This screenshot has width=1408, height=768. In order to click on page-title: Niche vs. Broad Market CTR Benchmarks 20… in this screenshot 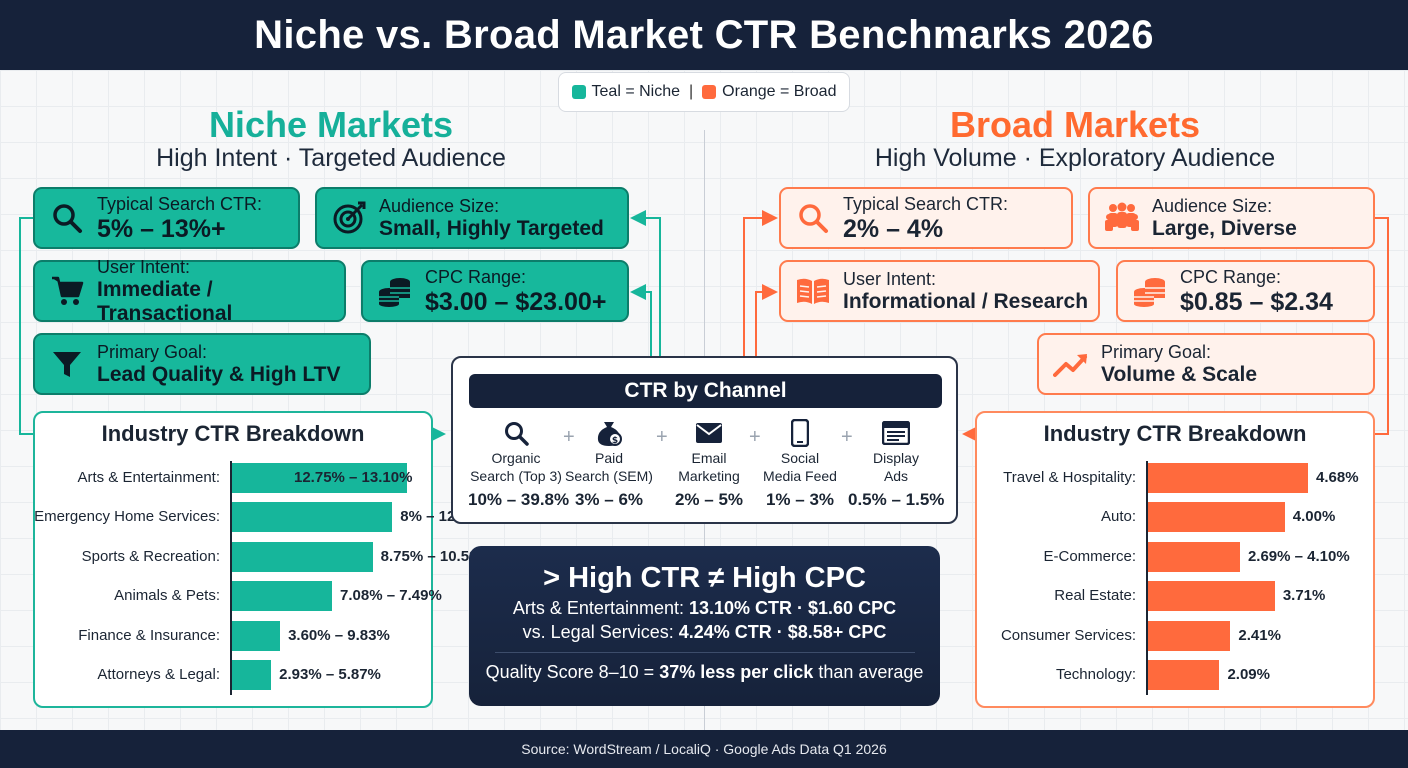, I will do `click(704, 34)`.